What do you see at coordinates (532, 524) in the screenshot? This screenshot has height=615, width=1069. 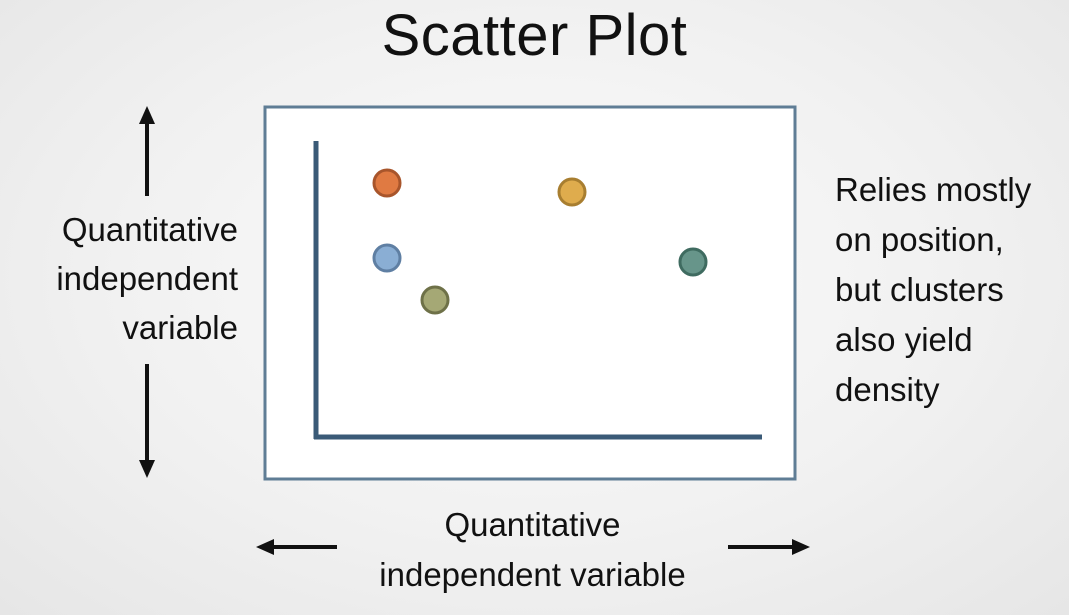 I see `x-axis-label-line: Quantitative` at bounding box center [532, 524].